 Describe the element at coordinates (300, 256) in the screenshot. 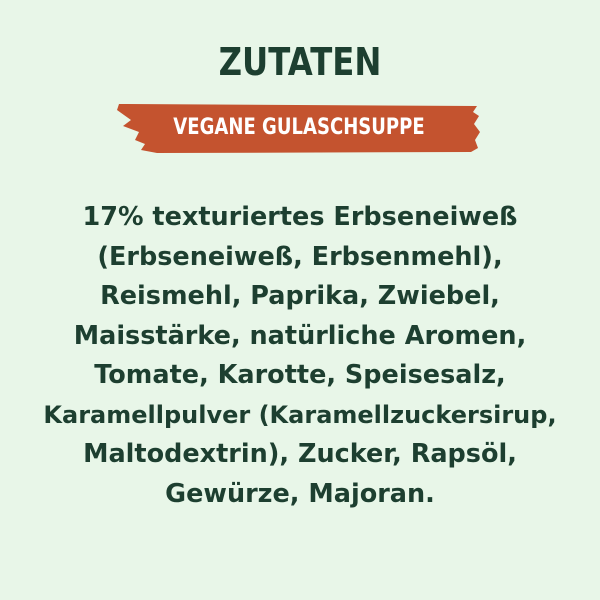

I see `ingredients-line: (Erbseneiweß, Erbsenmehl),` at that location.